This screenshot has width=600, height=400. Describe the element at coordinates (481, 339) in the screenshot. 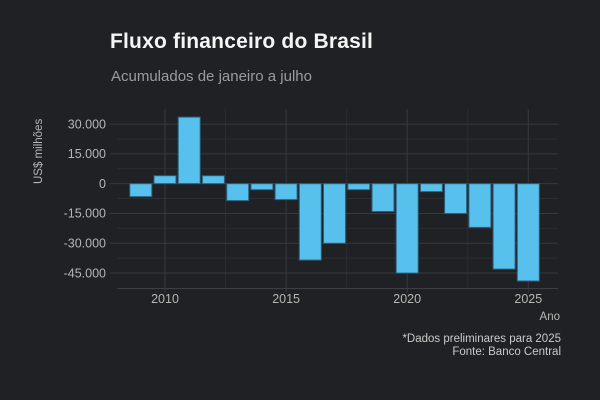

I see `caption-note: *Dados preliminares para 2025` at that location.